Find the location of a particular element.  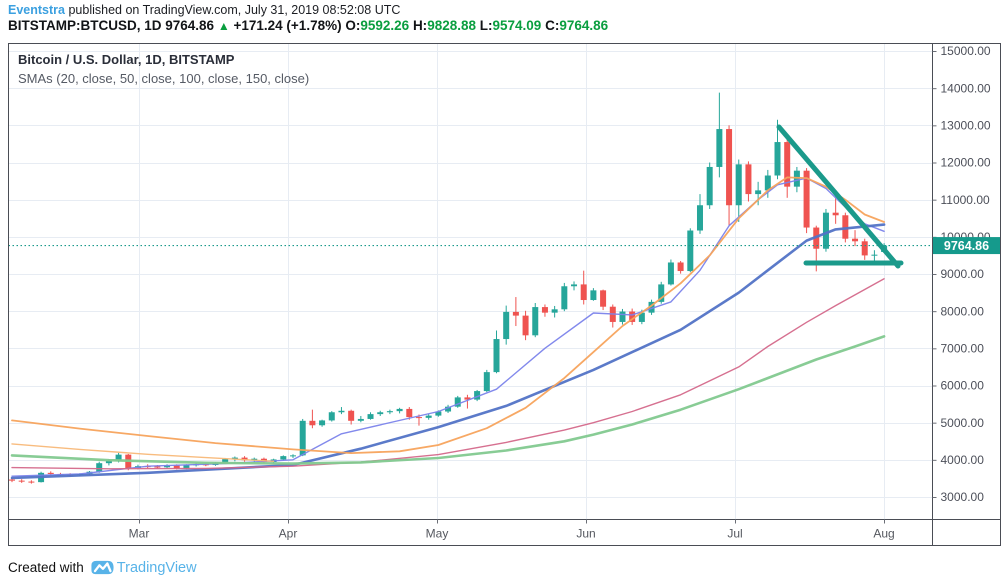

month-tick-label: May is located at coordinates (437, 534).